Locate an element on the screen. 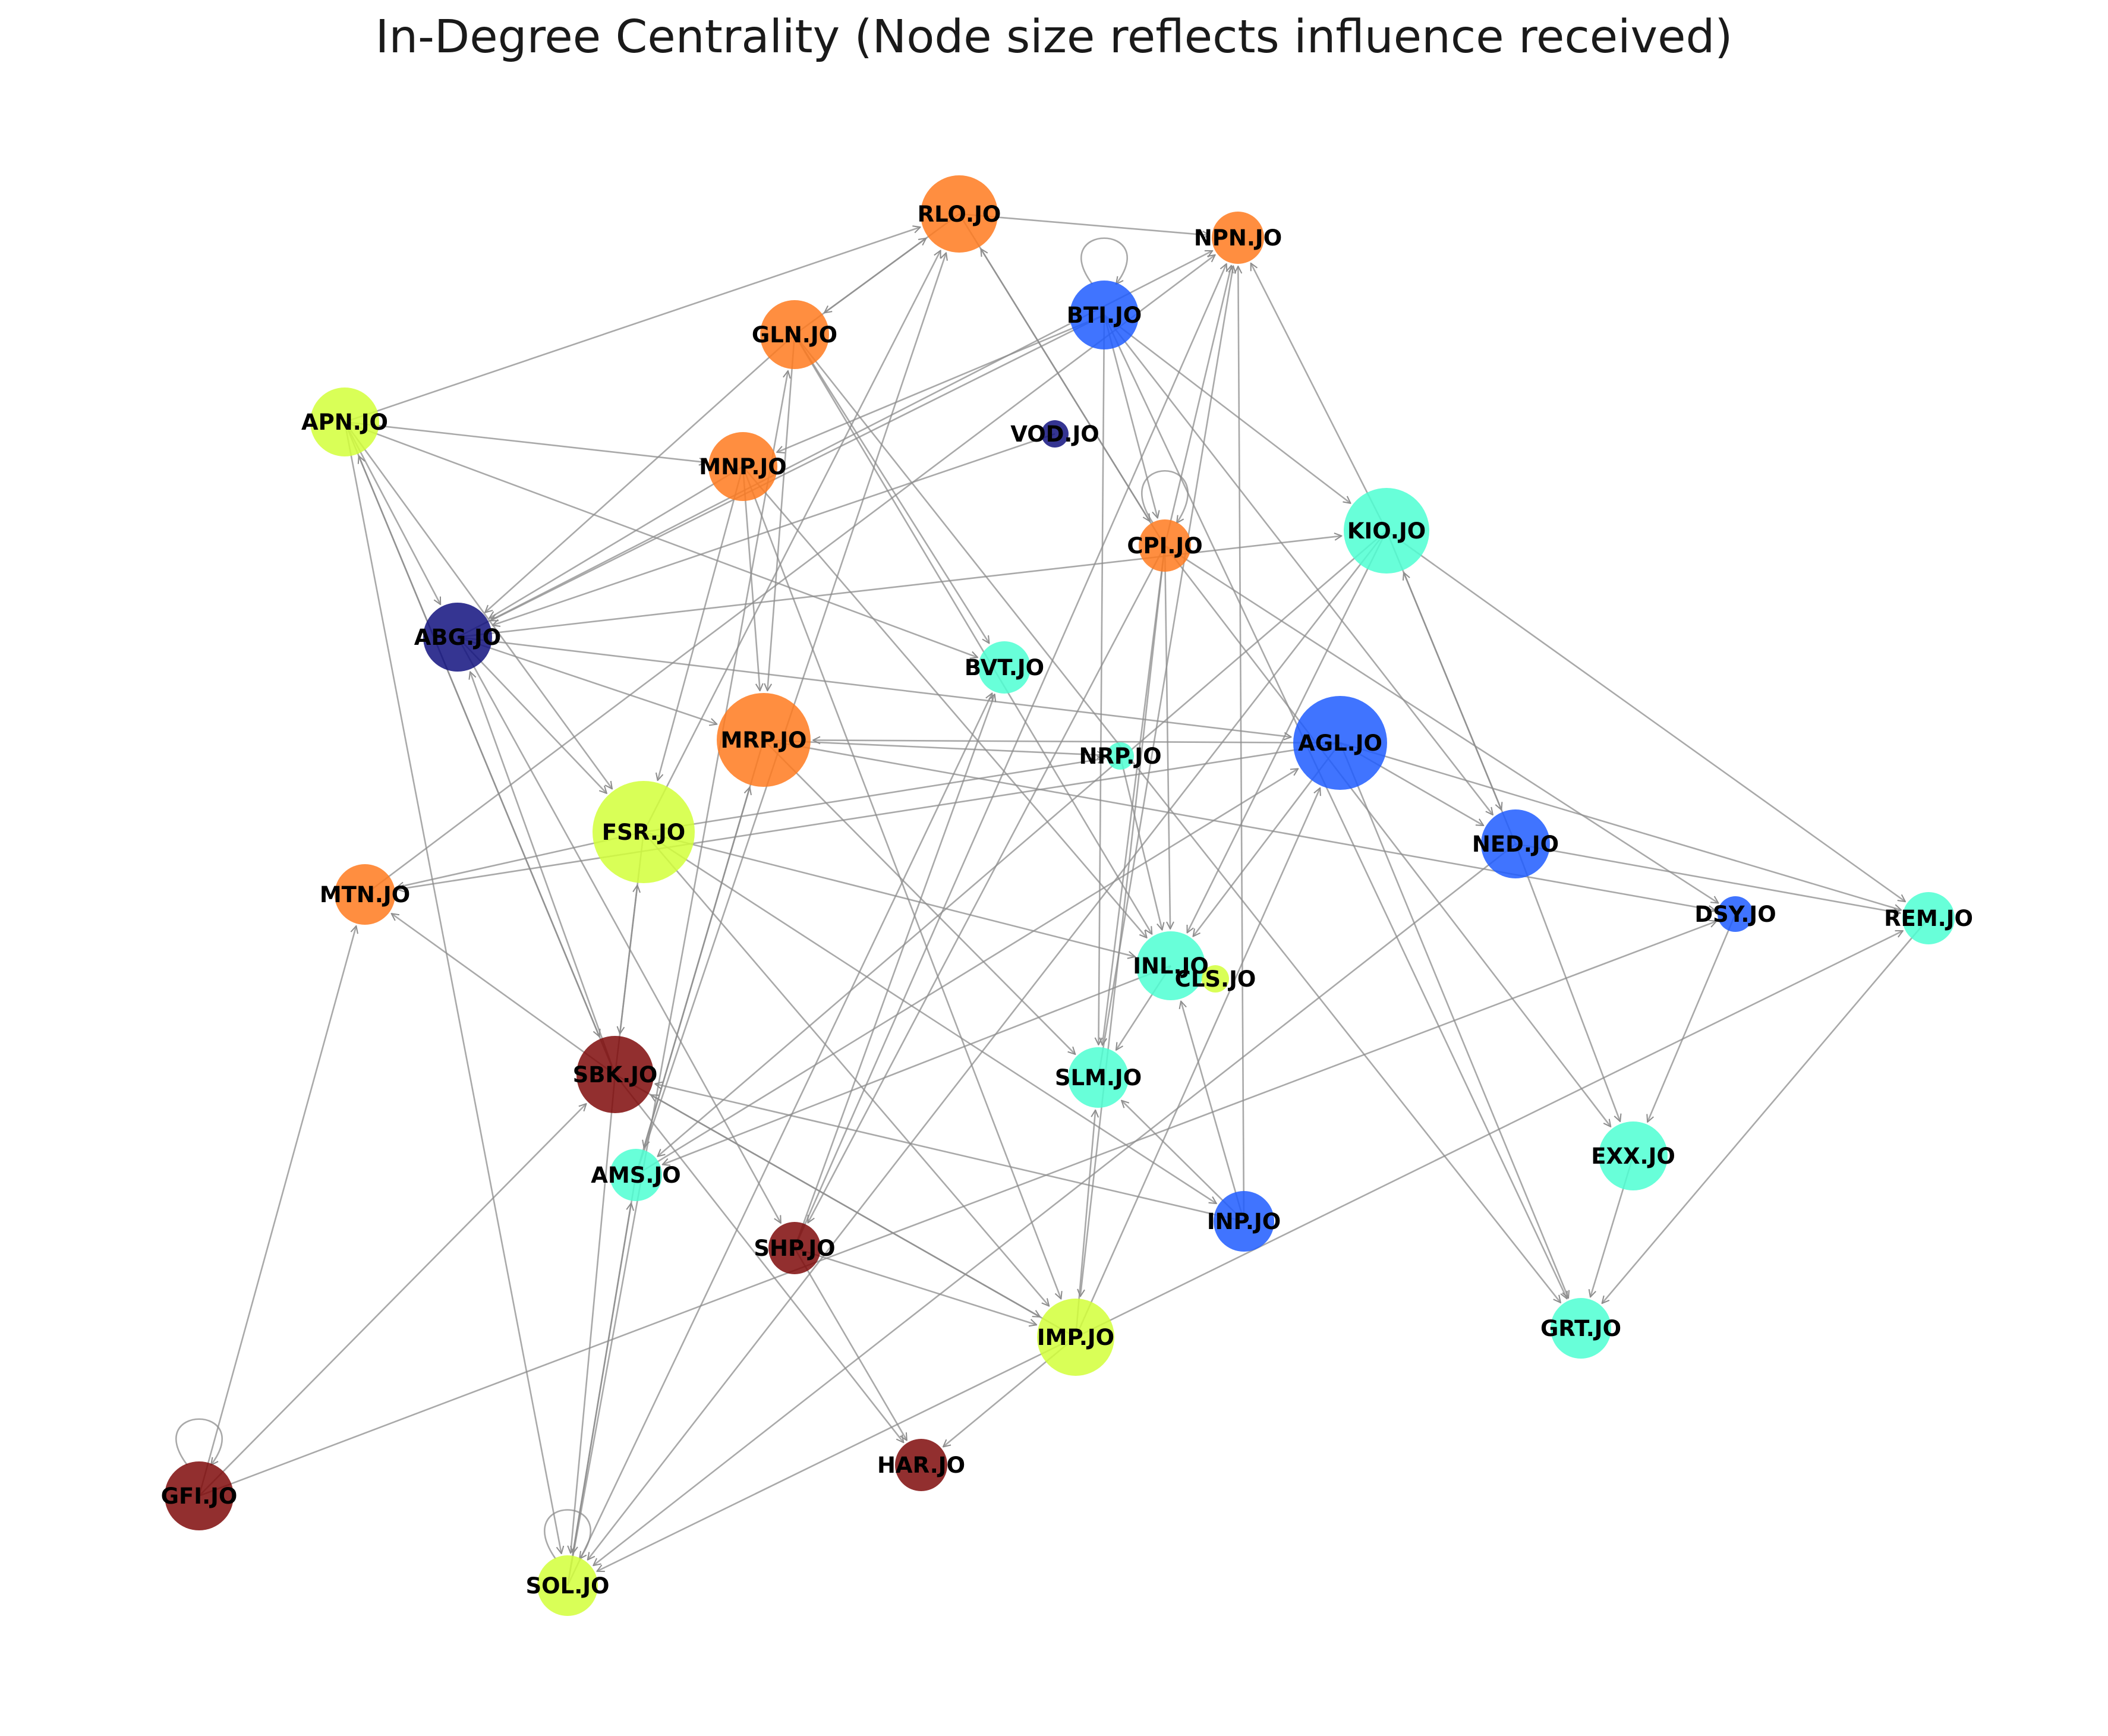 This screenshot has width=2108, height=1736. node-bti-jo is located at coordinates (1104, 315).